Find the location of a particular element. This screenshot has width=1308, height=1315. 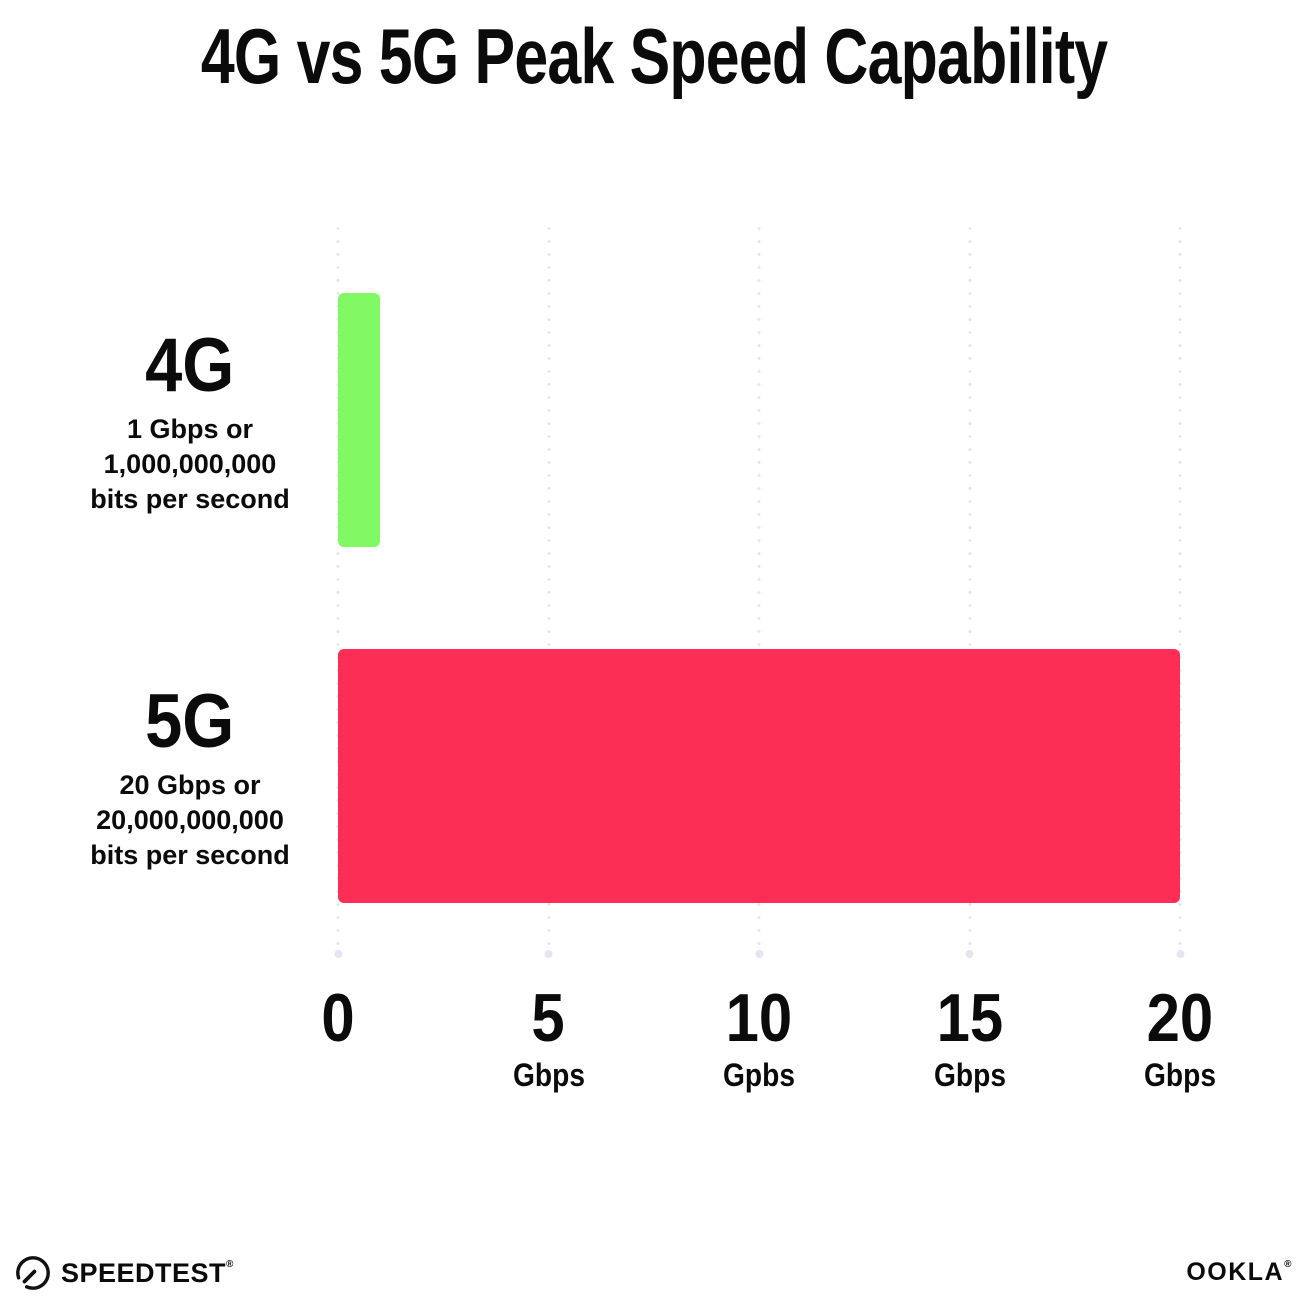

axis-tick-5: 5 Gbps is located at coordinates (548, 1036).